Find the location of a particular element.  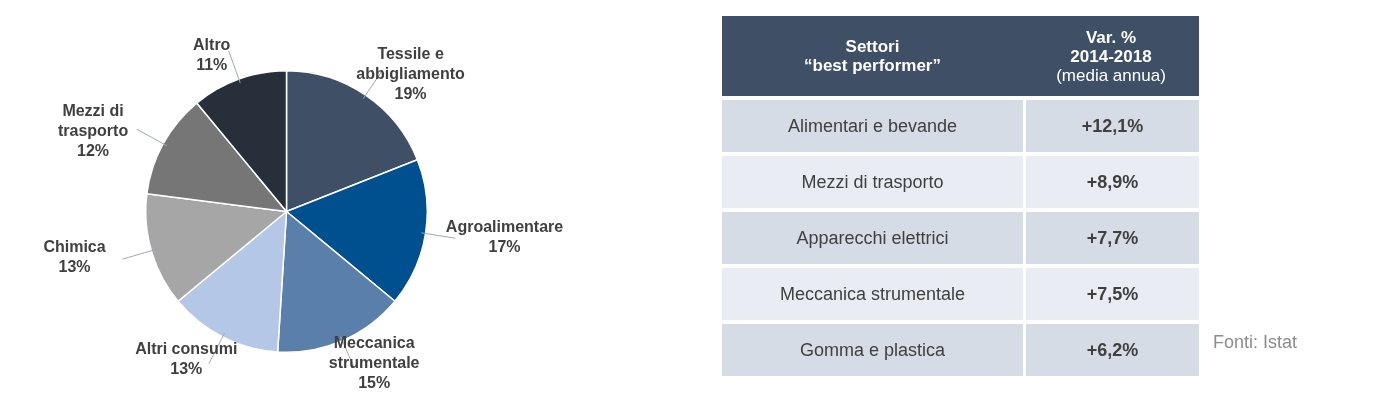

slice-label: Altri consumi is located at coordinates (186, 348).